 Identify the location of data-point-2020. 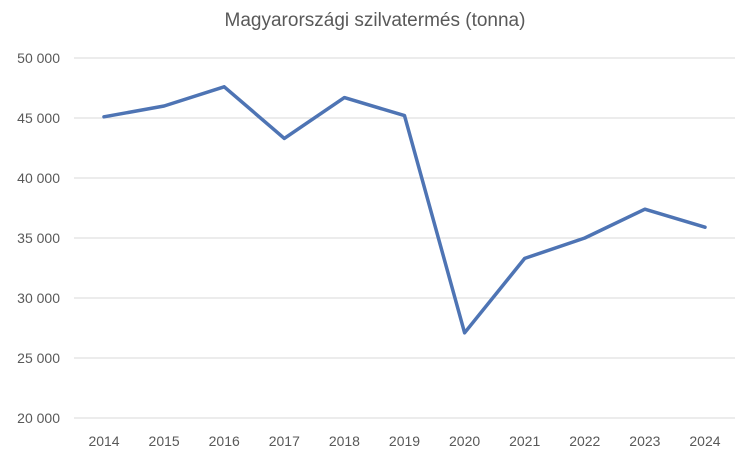
(465, 333).